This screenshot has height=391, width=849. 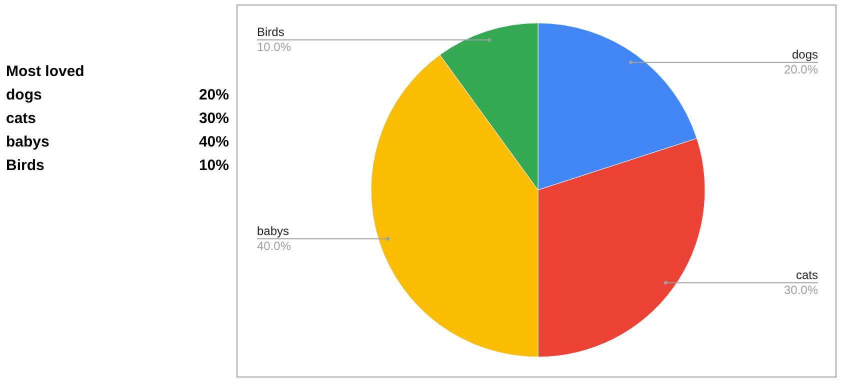 I want to click on data-label: 10.0%, so click(x=274, y=47).